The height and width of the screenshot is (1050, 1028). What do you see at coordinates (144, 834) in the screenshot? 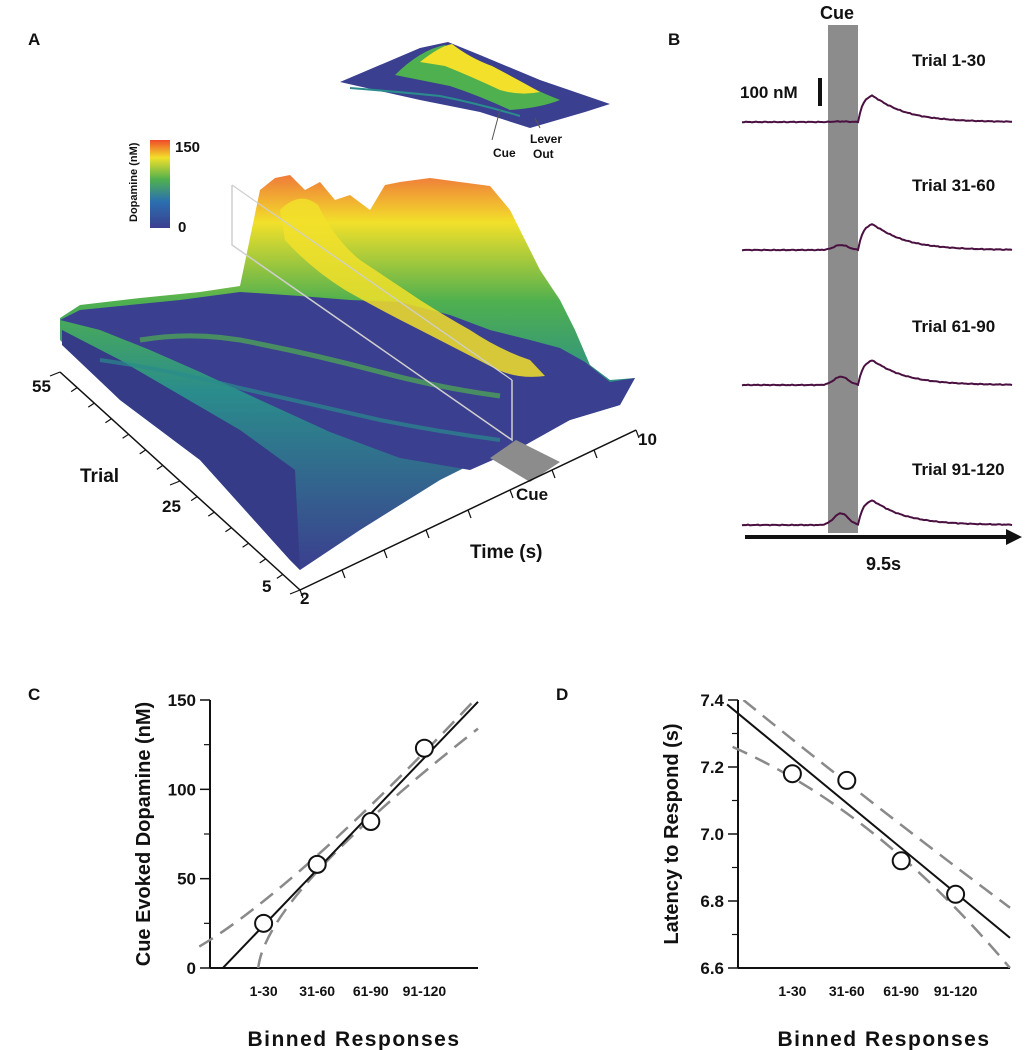
I see `c-ylabel: Cue Evoked Dopamine (nM)` at bounding box center [144, 834].